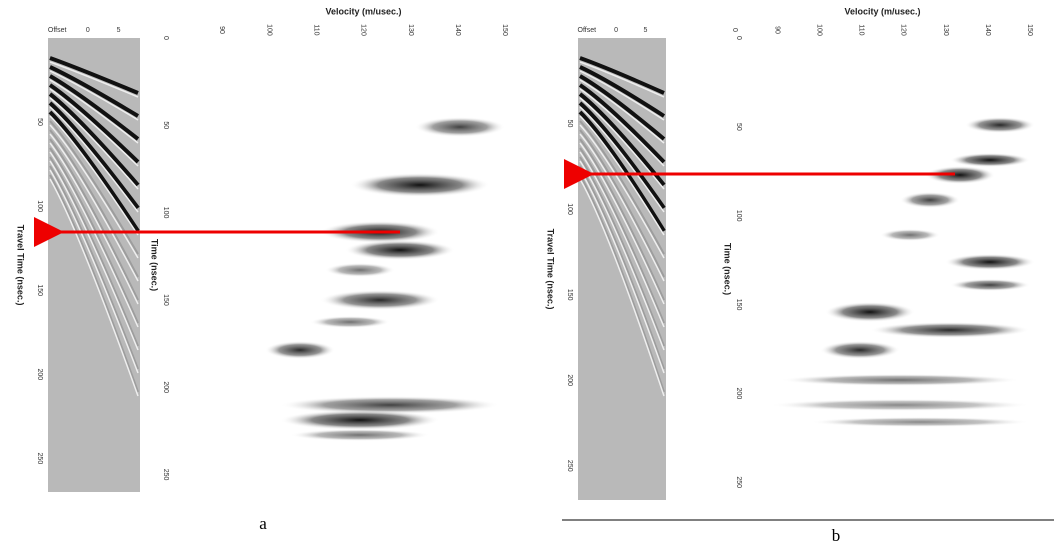 This screenshot has width=1054, height=548. I want to click on gather-tick-label: 0, so click(88, 30).